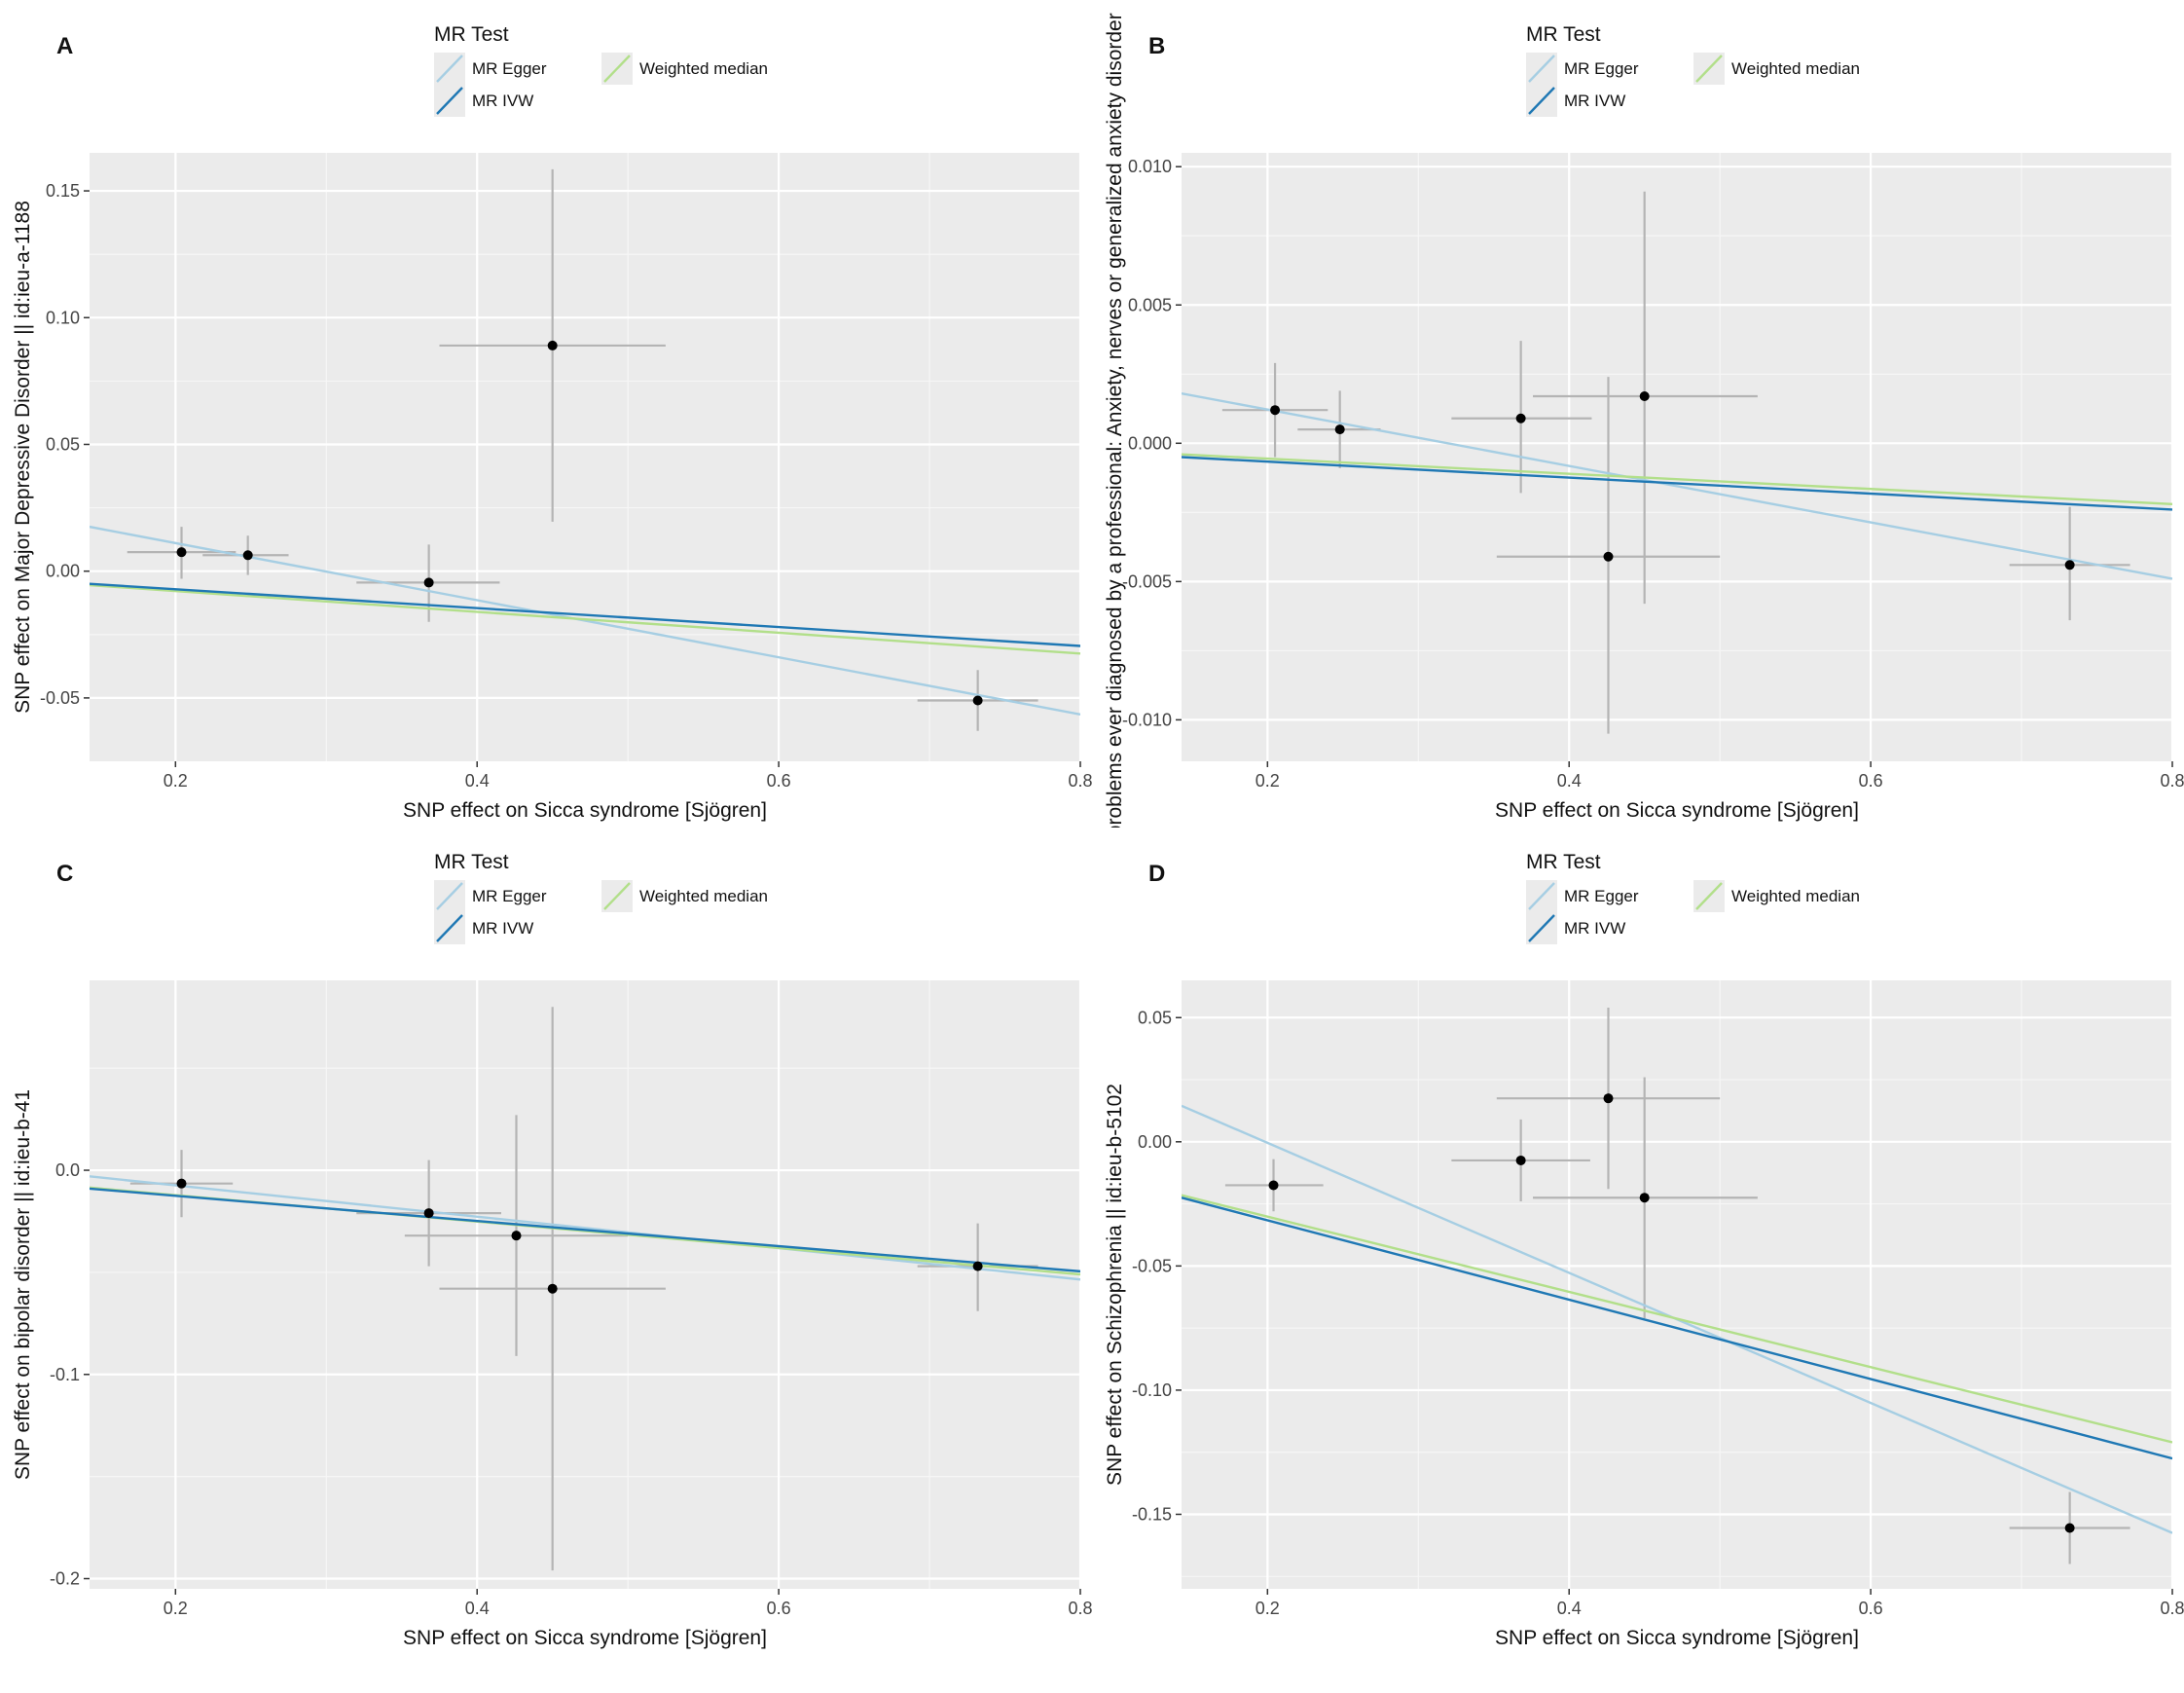 Image resolution: width=2184 pixels, height=1693 pixels. I want to click on panel-letter: A, so click(64, 46).